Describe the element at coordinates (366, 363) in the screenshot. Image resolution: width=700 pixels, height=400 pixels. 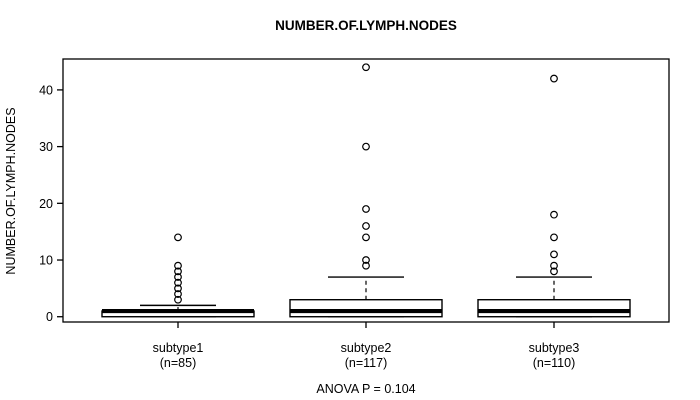
I see `group-size-label: (n=117)` at that location.